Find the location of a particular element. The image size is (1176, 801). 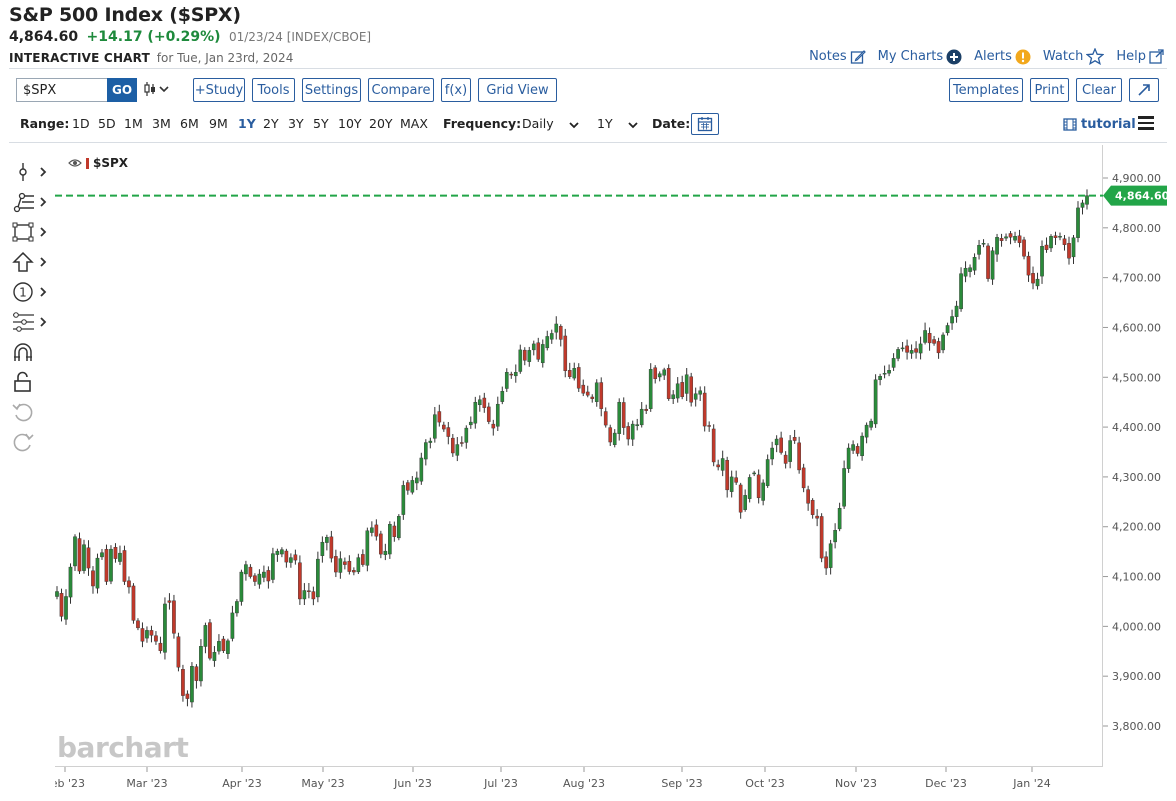

numbered-circle-icon: 1 is located at coordinates (30, 292).